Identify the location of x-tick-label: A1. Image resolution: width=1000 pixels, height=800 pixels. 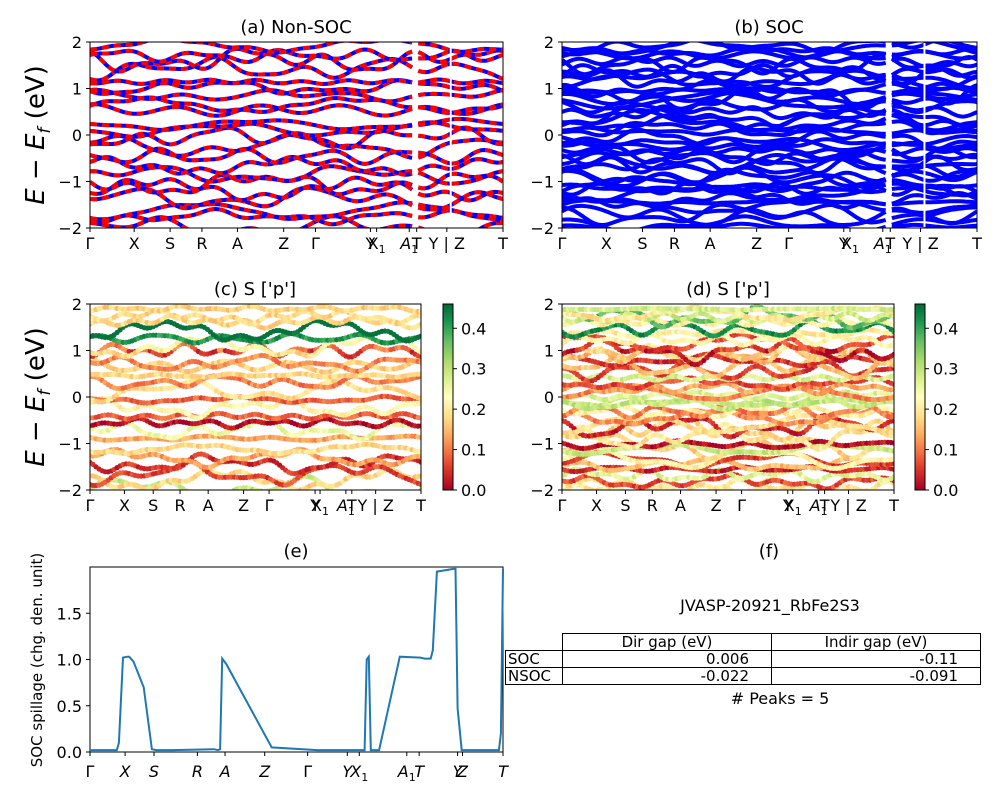
(345, 507).